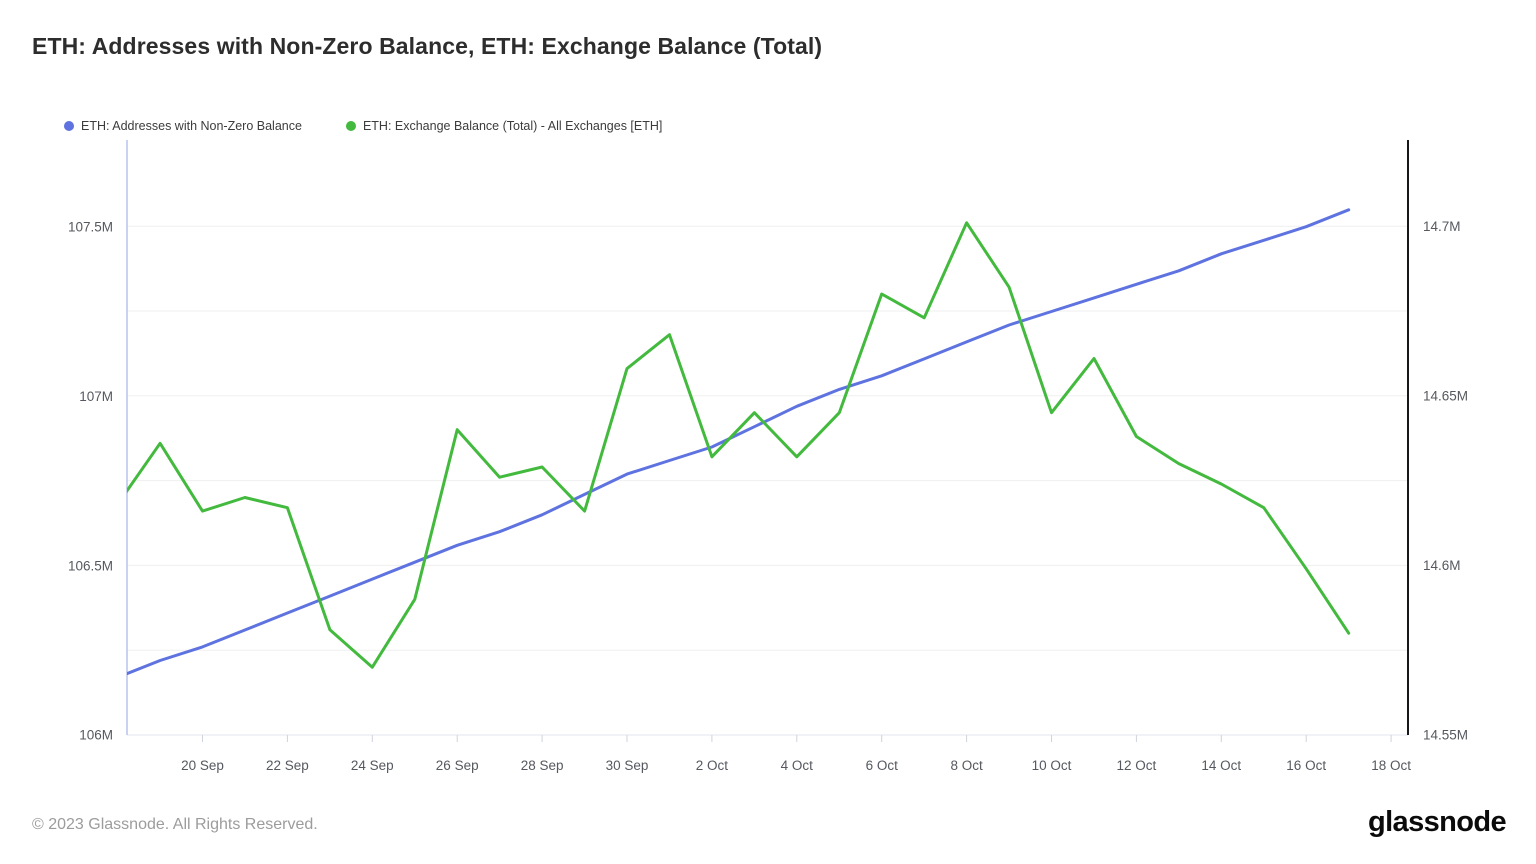  I want to click on right-axis-tick-label: 14.55M, so click(1445, 735).